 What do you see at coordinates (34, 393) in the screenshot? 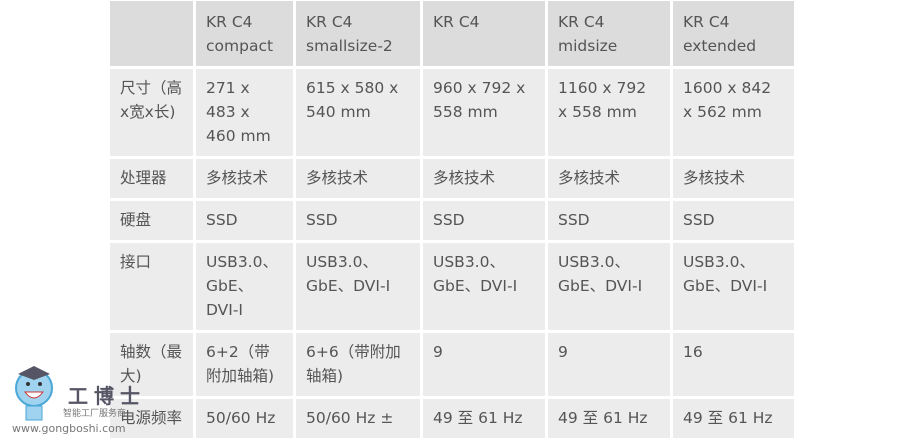
I see `mascot-icon` at bounding box center [34, 393].